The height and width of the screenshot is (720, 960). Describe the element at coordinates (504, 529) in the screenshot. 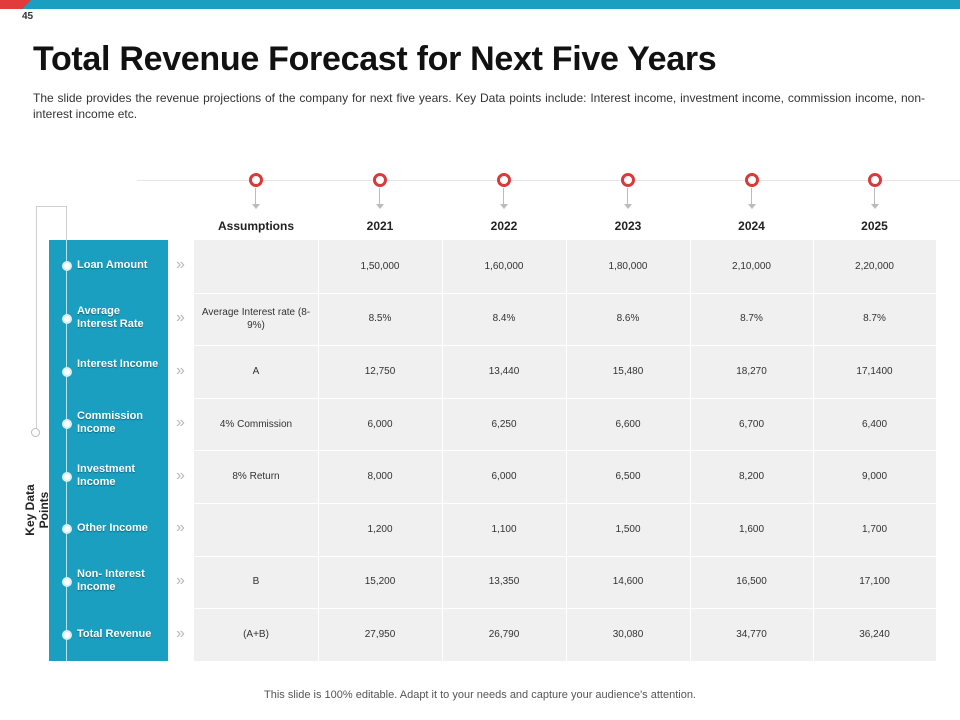

I see `table-cell: 1,100` at that location.